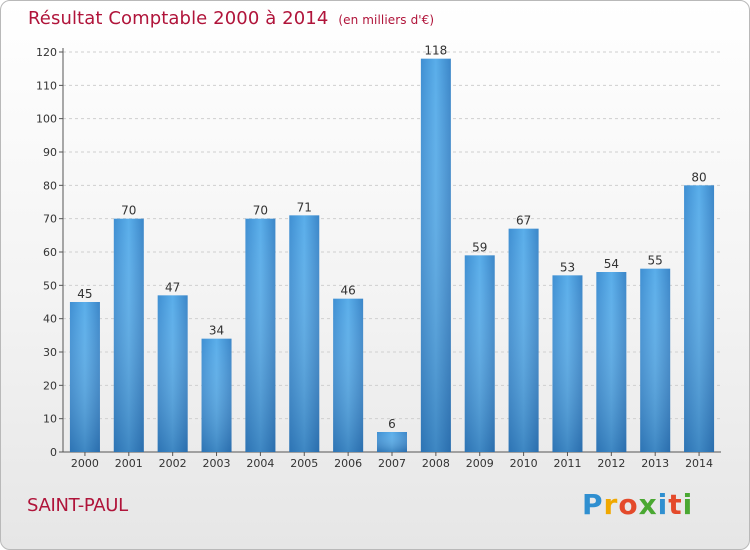 This screenshot has width=750, height=550. I want to click on x-tick-label: 2006, so click(348, 463).